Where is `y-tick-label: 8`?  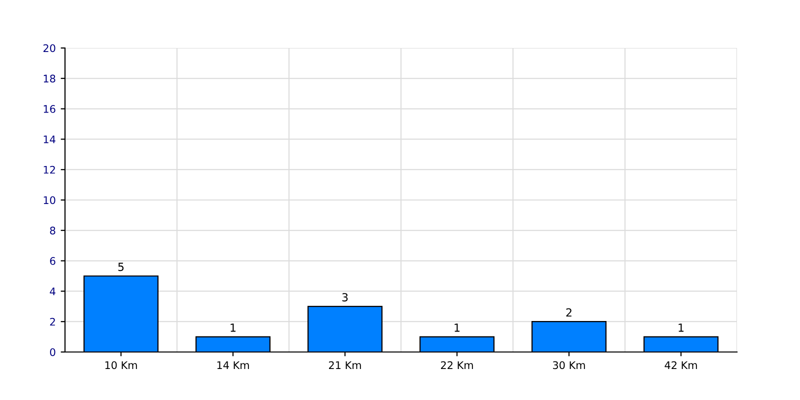 y-tick-label: 8 is located at coordinates (53, 230).